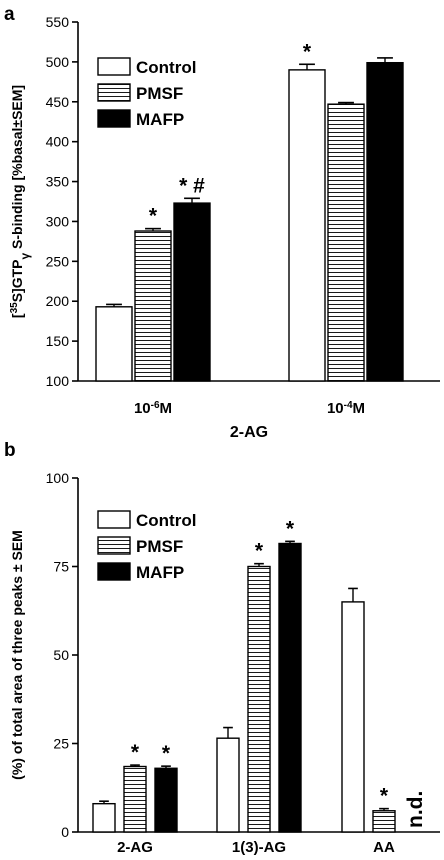  What do you see at coordinates (58, 341) in the screenshot?
I see `y-tick-label: 150` at bounding box center [58, 341].